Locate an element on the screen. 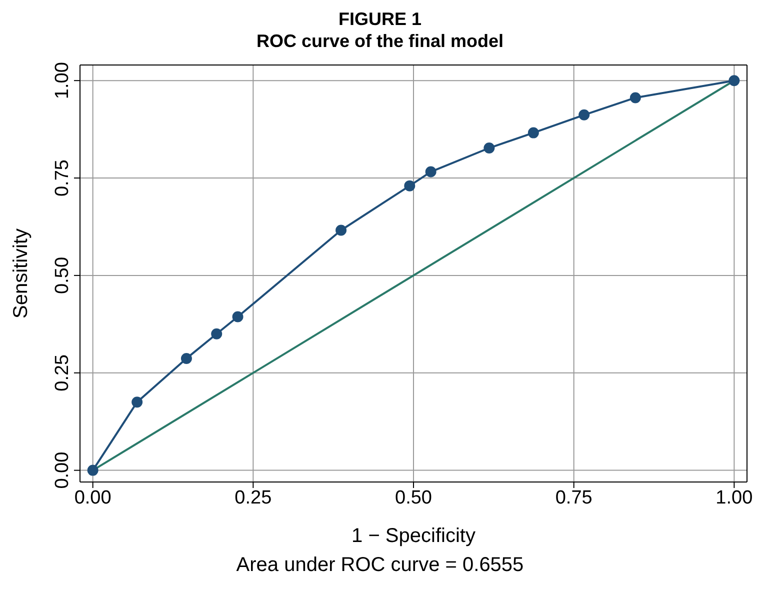 This screenshot has height=612, width=760. chart-subtitle: ROC curve of the final model is located at coordinates (380, 41).